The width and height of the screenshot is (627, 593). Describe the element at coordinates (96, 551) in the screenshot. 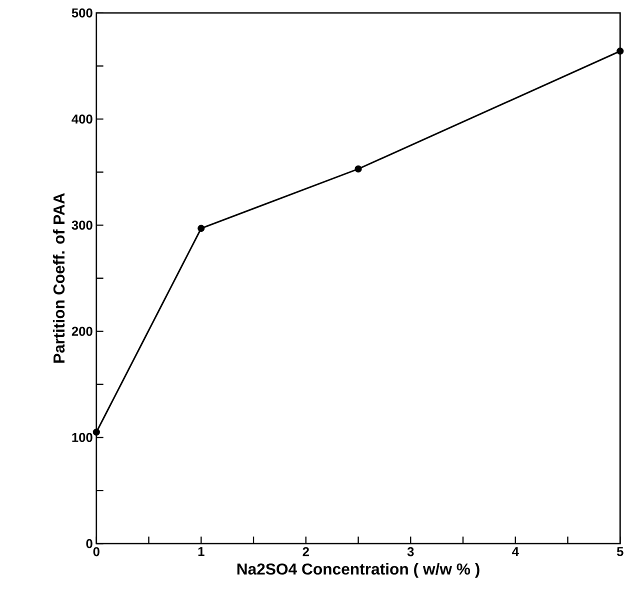

I see `x-tick-label: 0` at that location.